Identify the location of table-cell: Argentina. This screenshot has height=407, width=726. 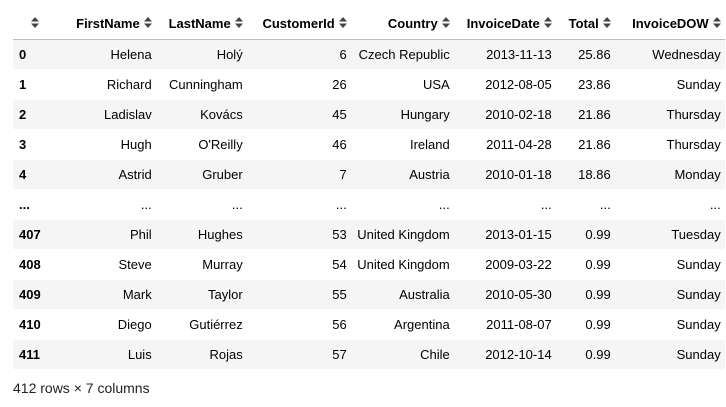
(422, 325).